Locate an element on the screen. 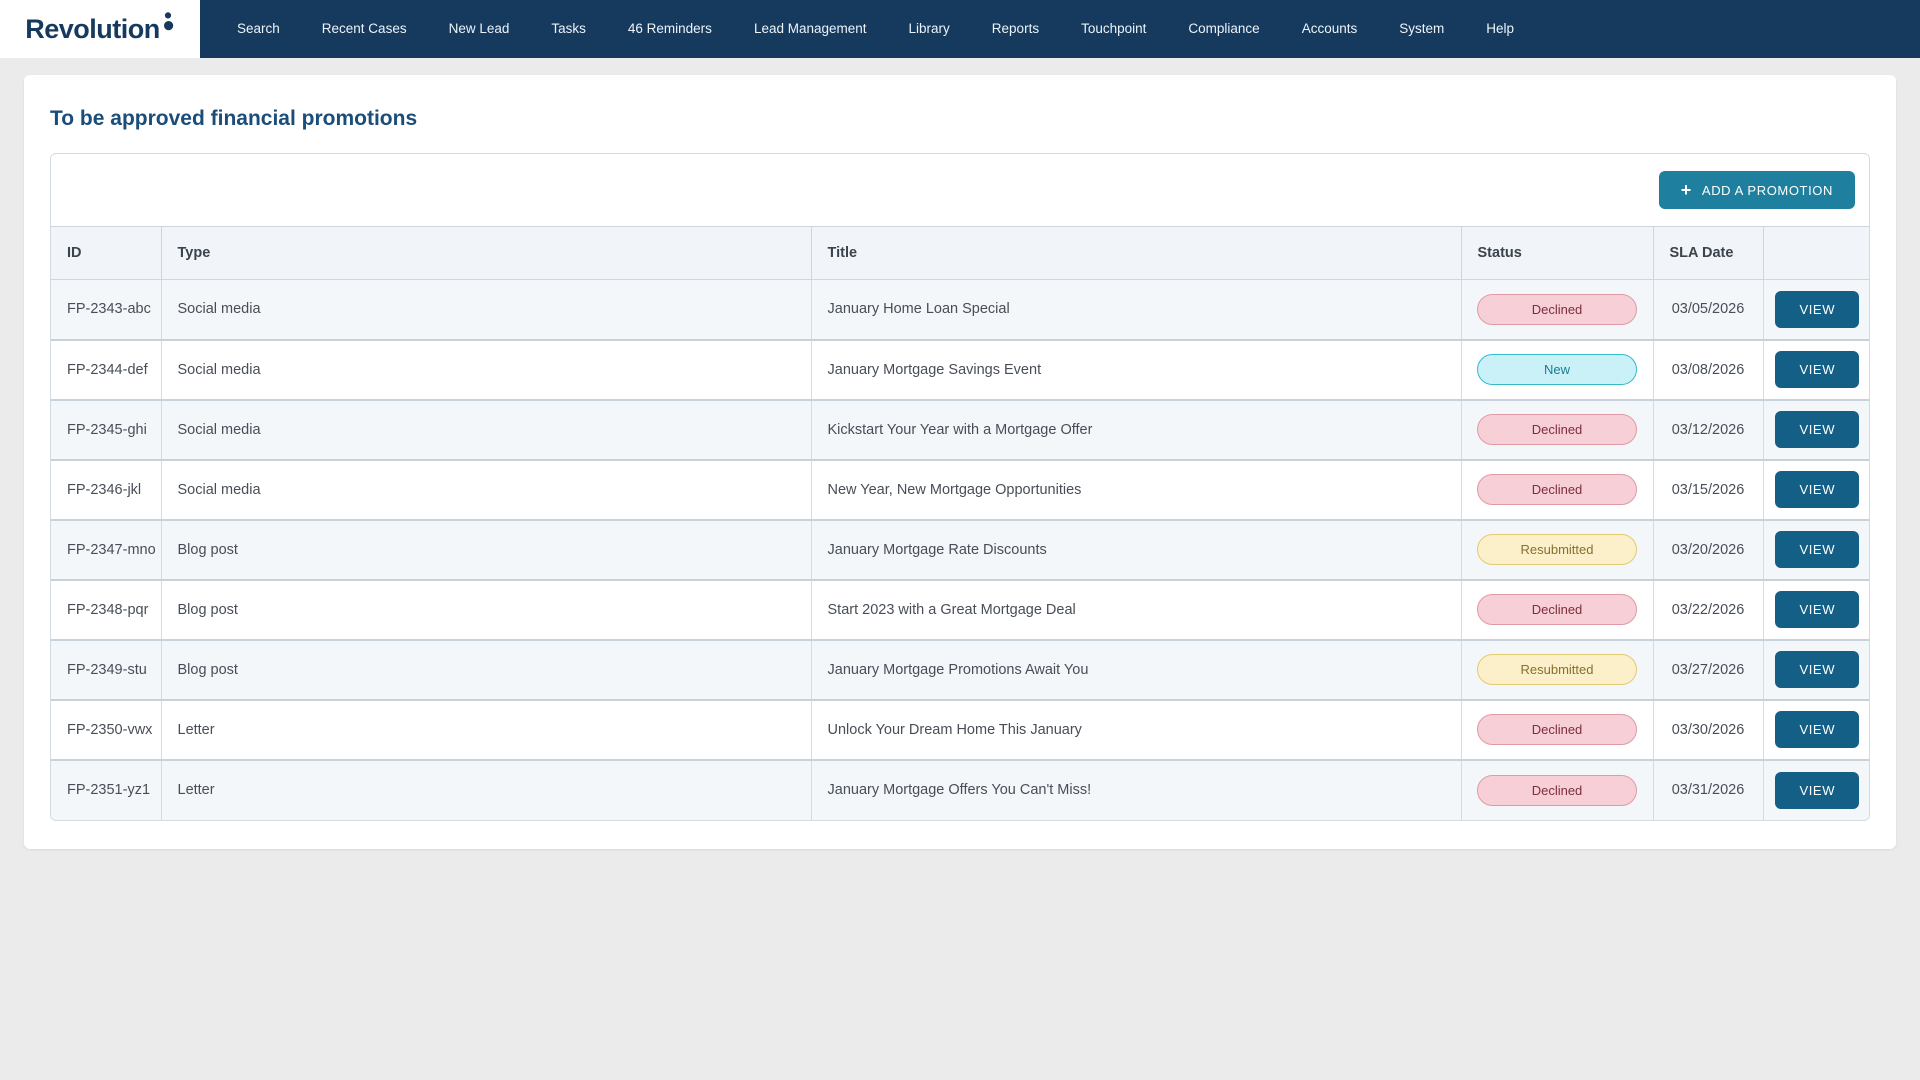 The image size is (1920, 1080). cell-id: FP-2349-stu is located at coordinates (106, 670).